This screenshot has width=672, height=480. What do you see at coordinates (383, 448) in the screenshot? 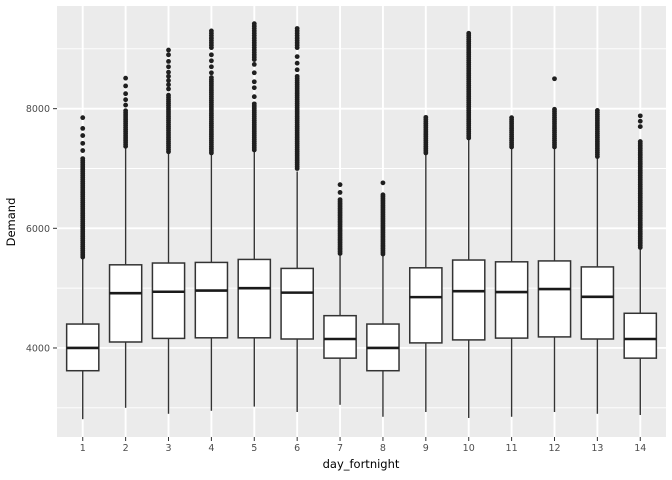
I see `x-tick-label-8: 8` at bounding box center [383, 448].